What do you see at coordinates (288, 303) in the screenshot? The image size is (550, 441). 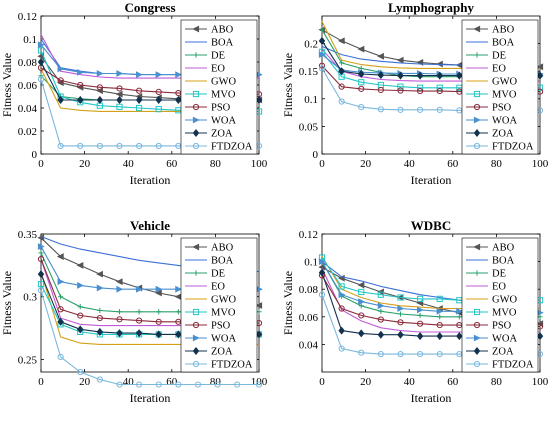 I see `y-axis-label: Fitness Value` at bounding box center [288, 303].